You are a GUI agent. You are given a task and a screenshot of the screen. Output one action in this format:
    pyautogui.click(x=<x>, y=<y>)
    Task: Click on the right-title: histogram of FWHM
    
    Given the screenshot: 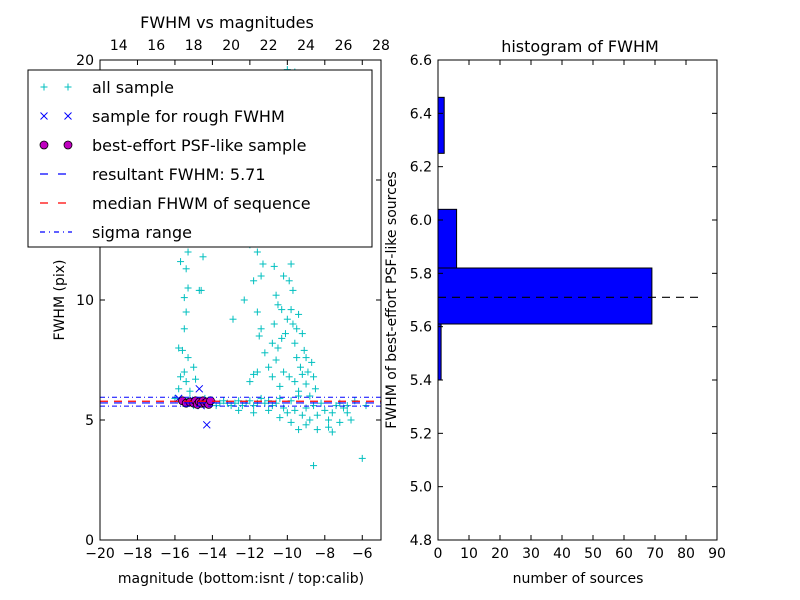 What is the action you would take?
    pyautogui.click(x=580, y=46)
    